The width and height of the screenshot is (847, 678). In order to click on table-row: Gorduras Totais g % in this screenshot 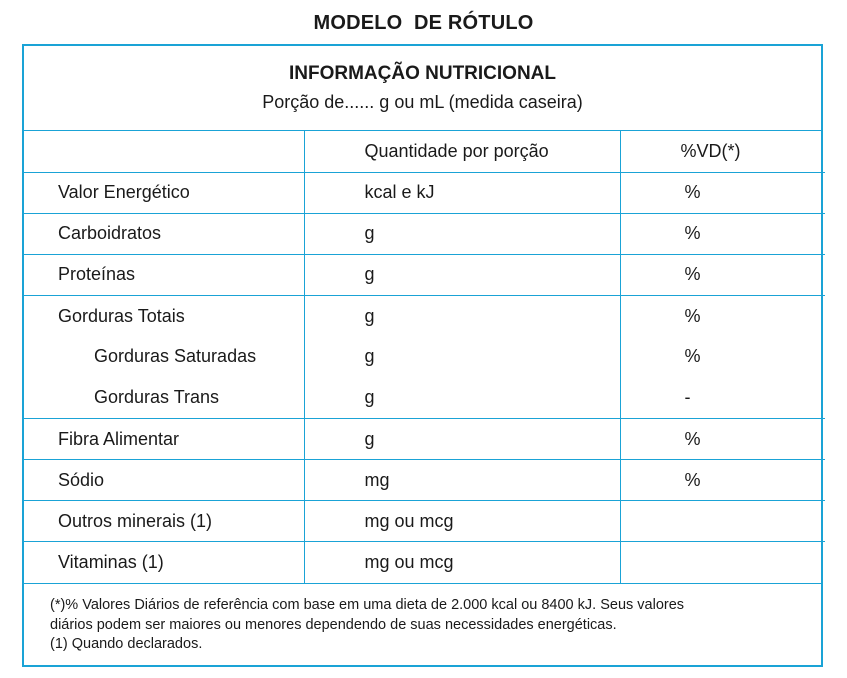, I will do `click(424, 315)`.